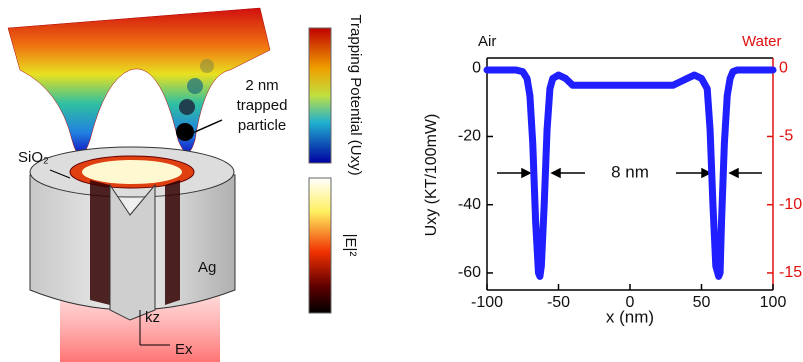 This screenshot has width=803, height=362. I want to click on x-axis-label: x (nm), so click(630, 316).